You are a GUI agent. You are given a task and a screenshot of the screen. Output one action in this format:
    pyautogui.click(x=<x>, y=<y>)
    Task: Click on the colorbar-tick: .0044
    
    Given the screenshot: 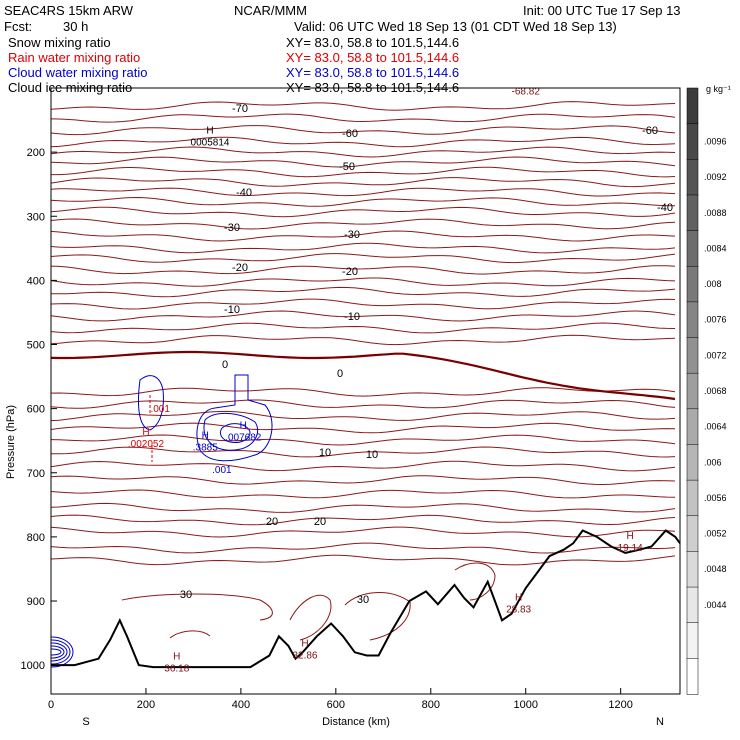 What is the action you would take?
    pyautogui.click(x=715, y=605)
    